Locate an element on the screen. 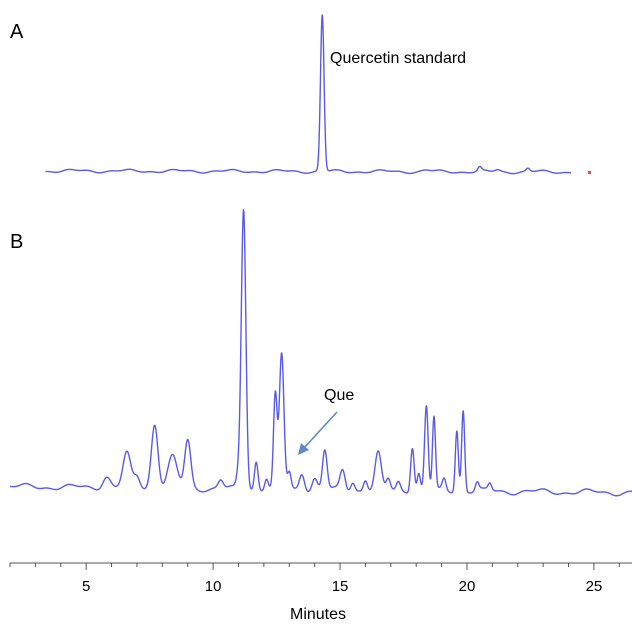  x-tick-label: 10 is located at coordinates (213, 586).